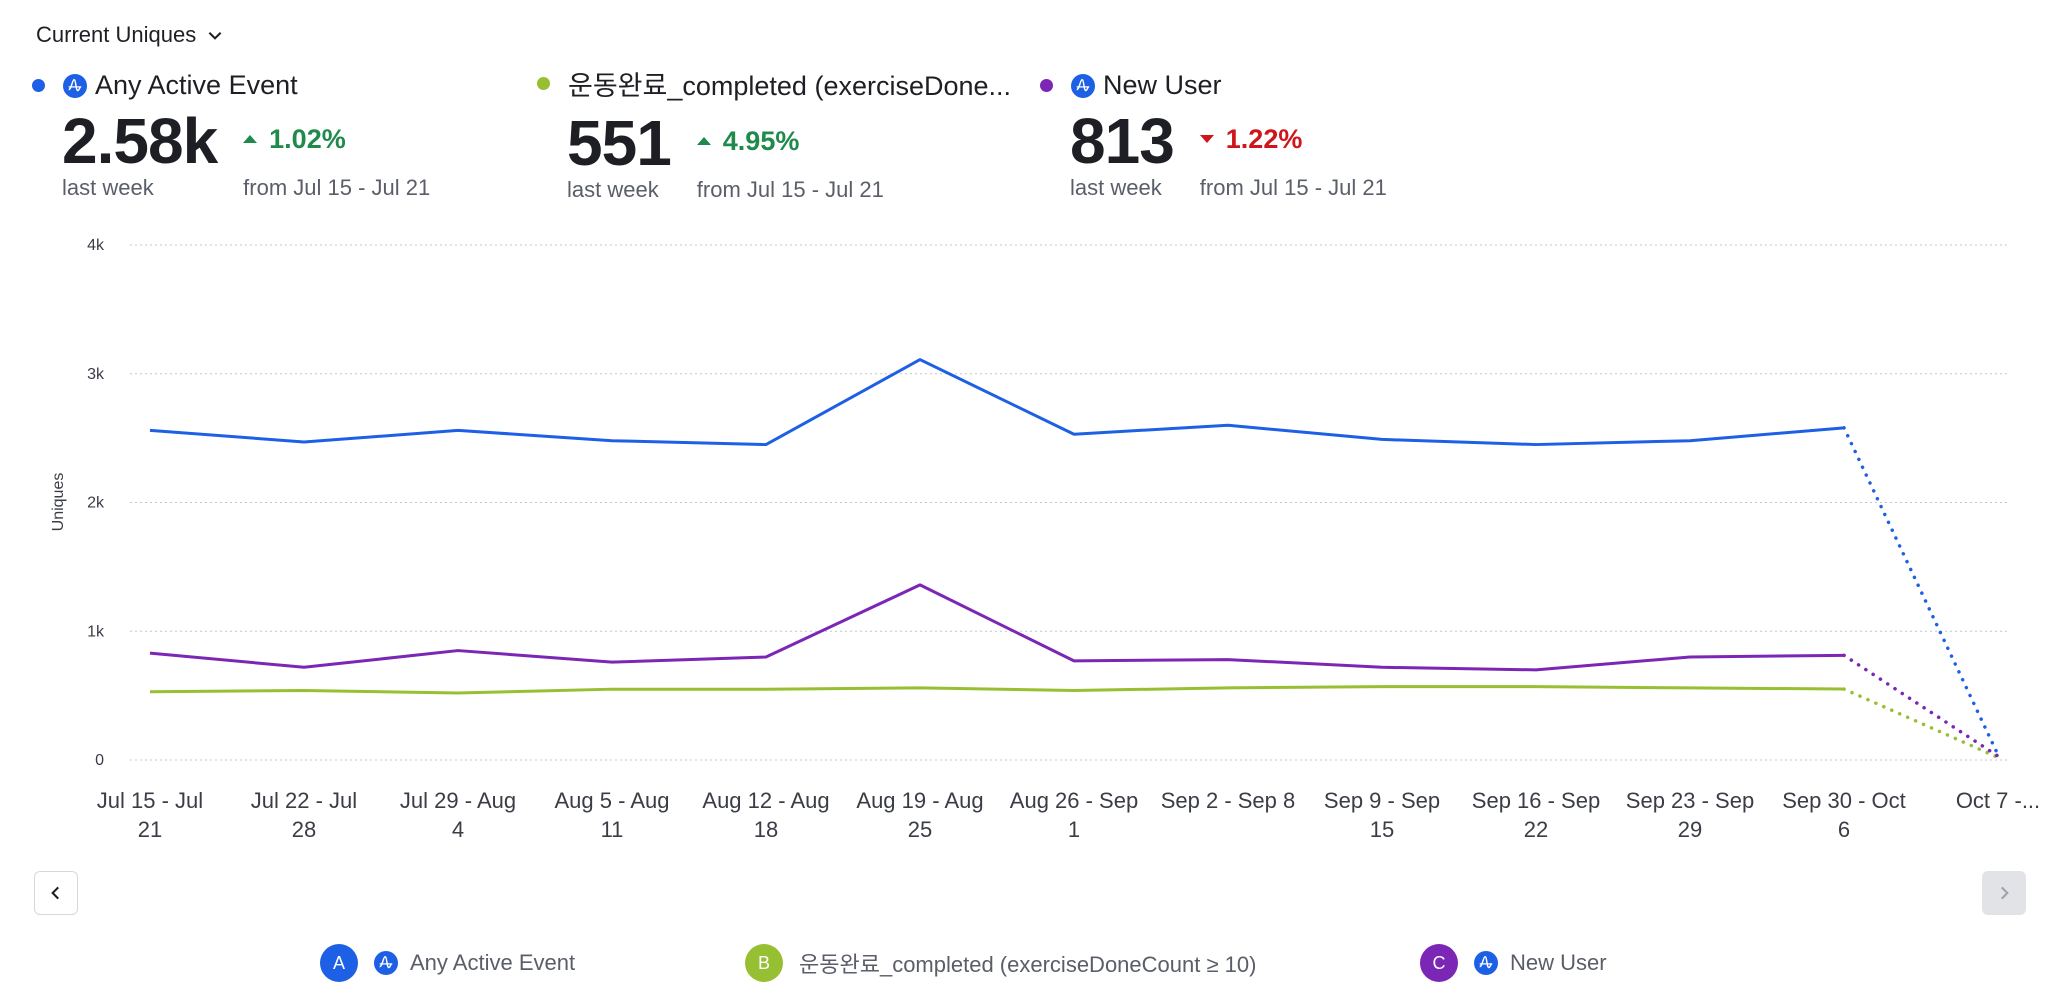 The width and height of the screenshot is (2048, 997). I want to click on x-tick-label-line2: 22, so click(1536, 829).